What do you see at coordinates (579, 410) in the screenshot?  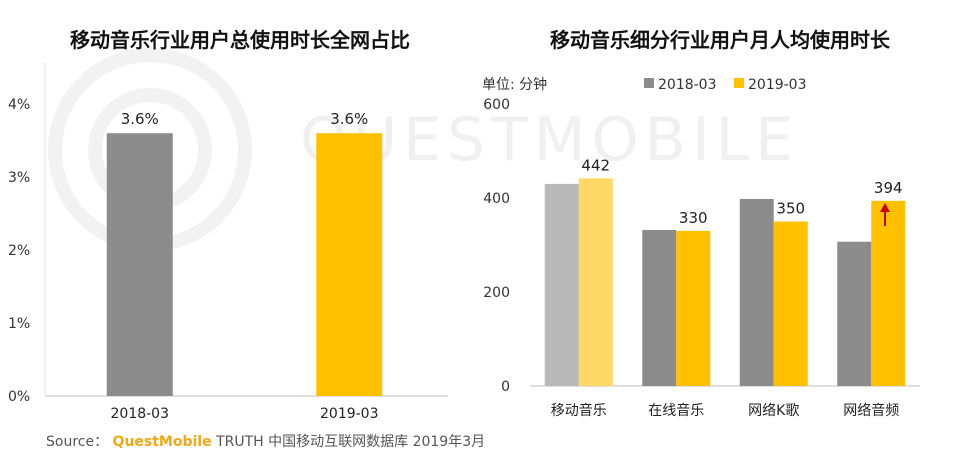 I see `right-x-tick-label: 移动音乐` at bounding box center [579, 410].